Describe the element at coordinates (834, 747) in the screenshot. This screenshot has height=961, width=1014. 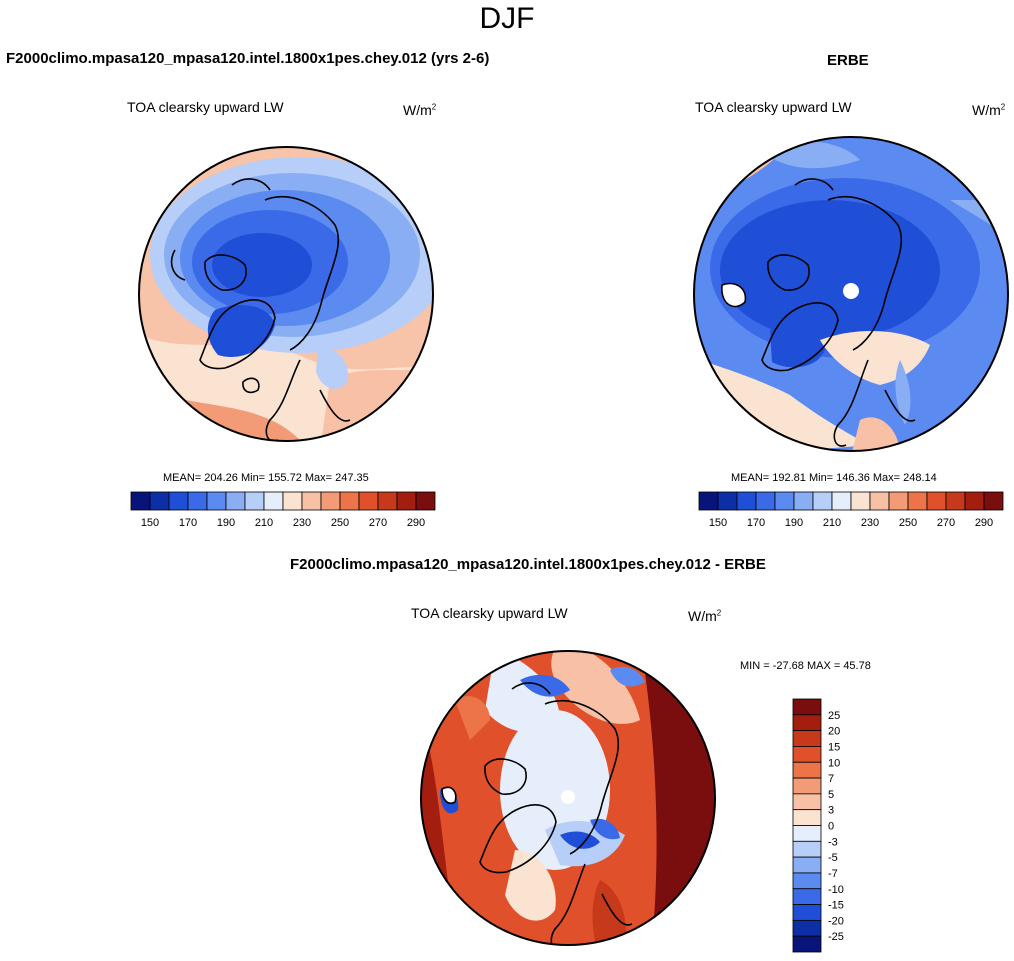
I see `colorbar-diff-tick-label: 15` at that location.